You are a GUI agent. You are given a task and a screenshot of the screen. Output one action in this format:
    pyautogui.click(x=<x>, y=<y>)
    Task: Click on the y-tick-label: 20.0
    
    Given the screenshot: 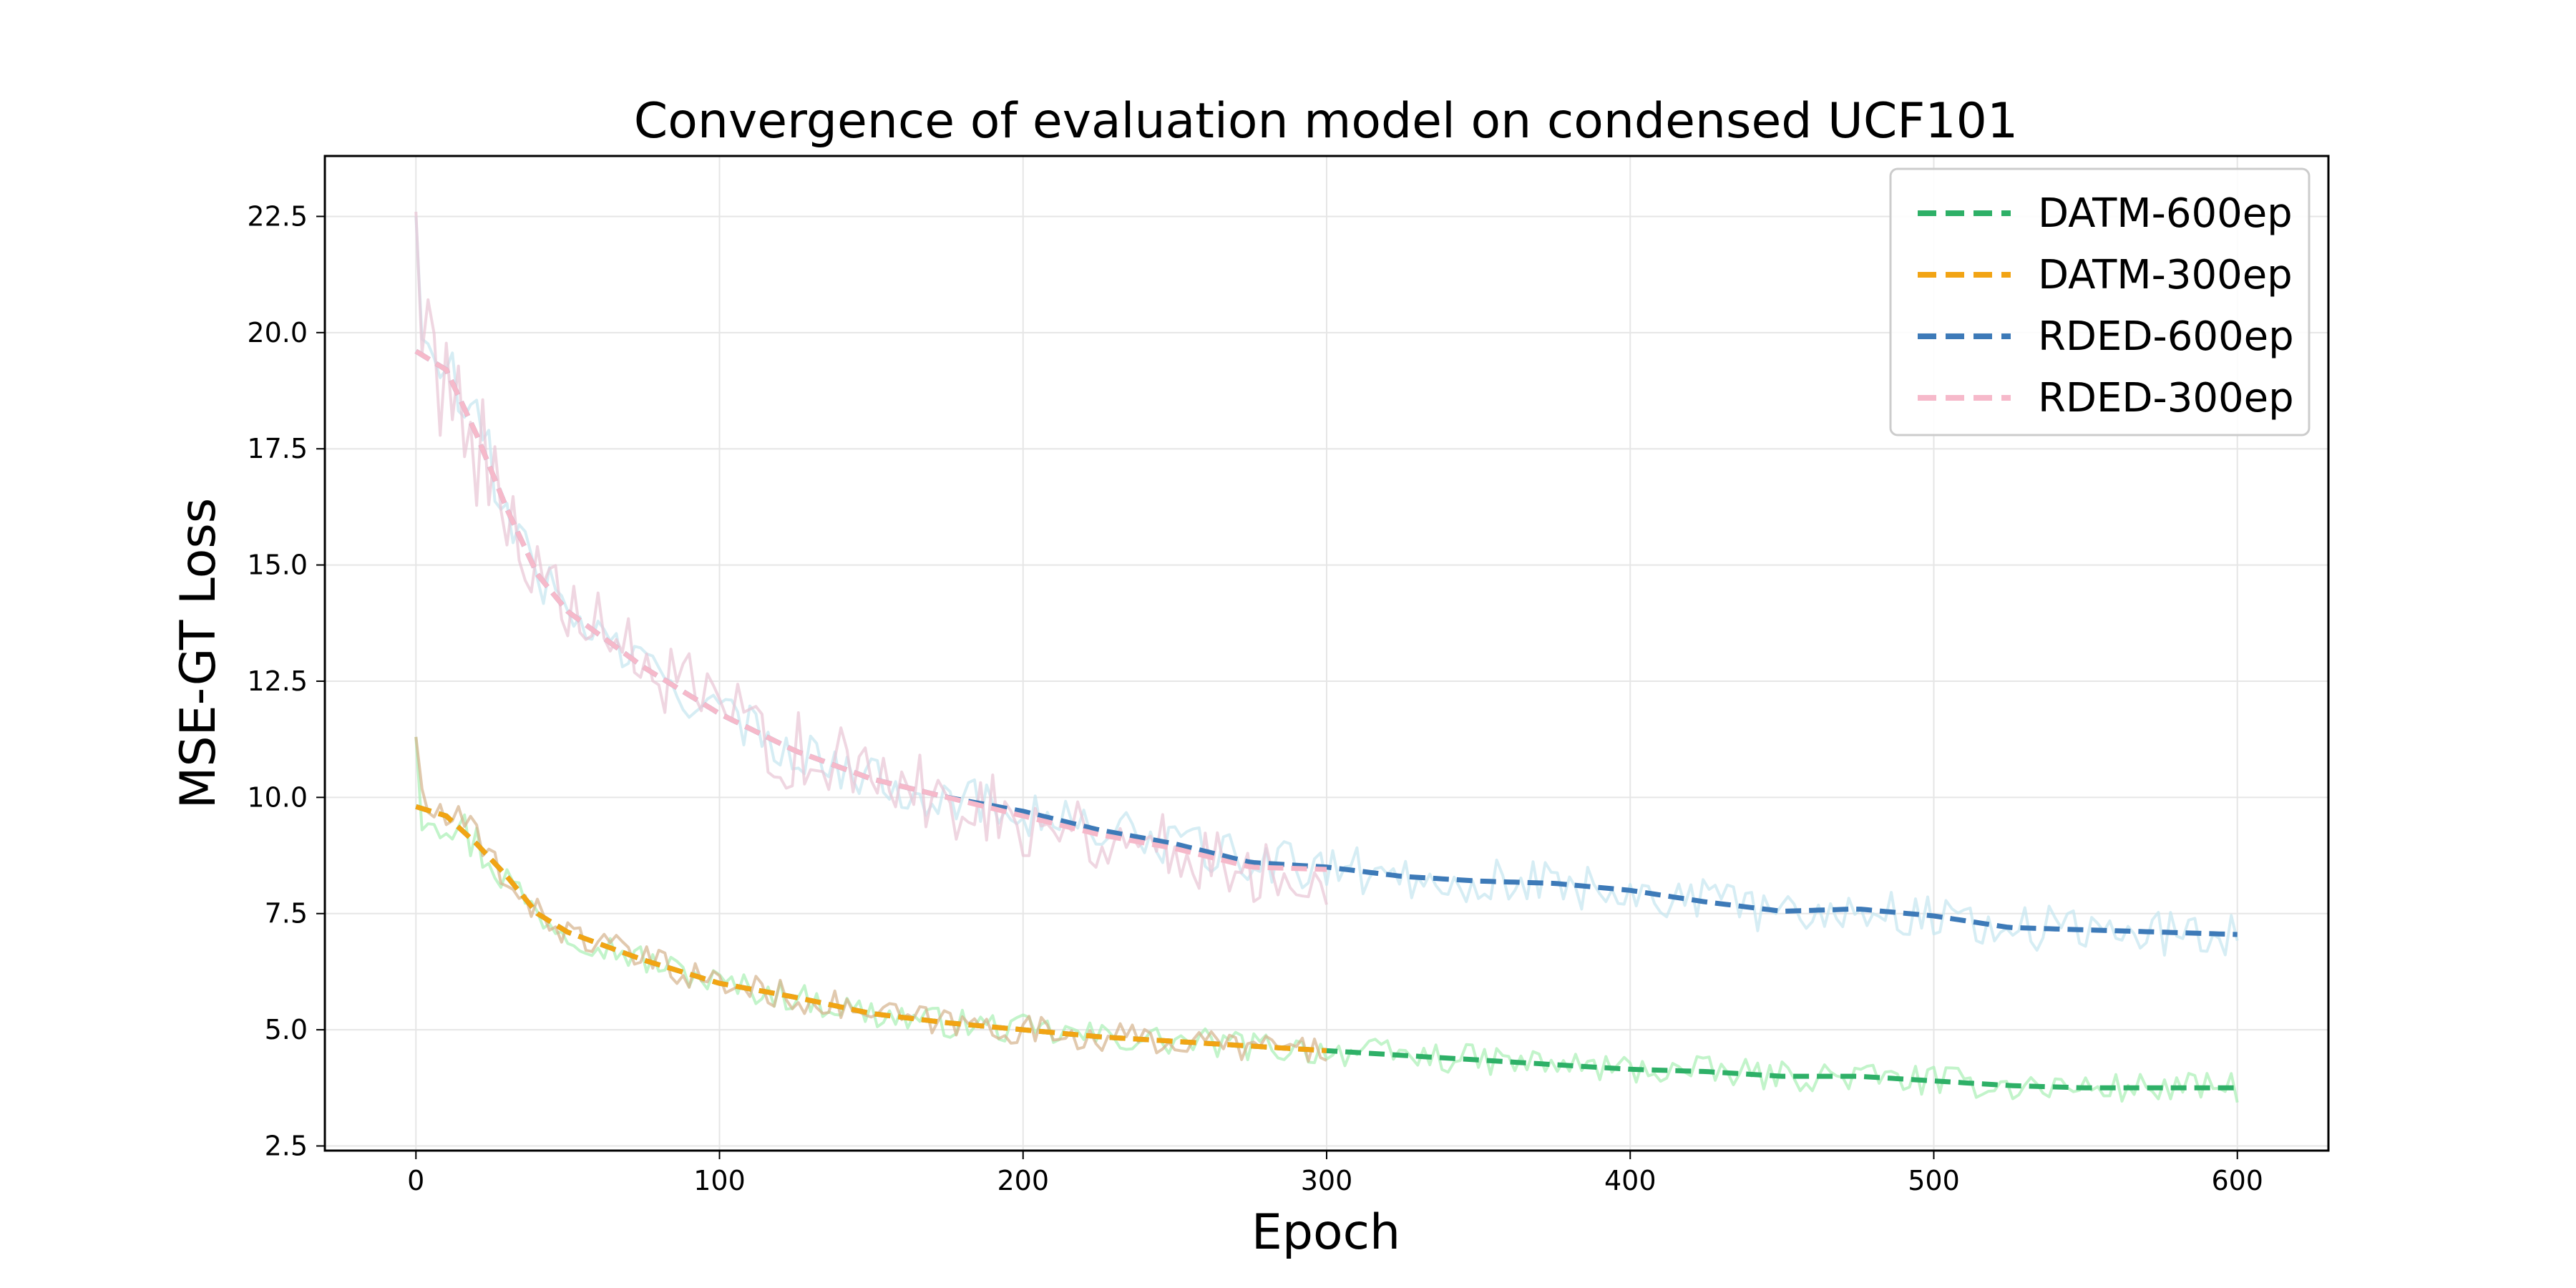 What is the action you would take?
    pyautogui.click(x=277, y=332)
    